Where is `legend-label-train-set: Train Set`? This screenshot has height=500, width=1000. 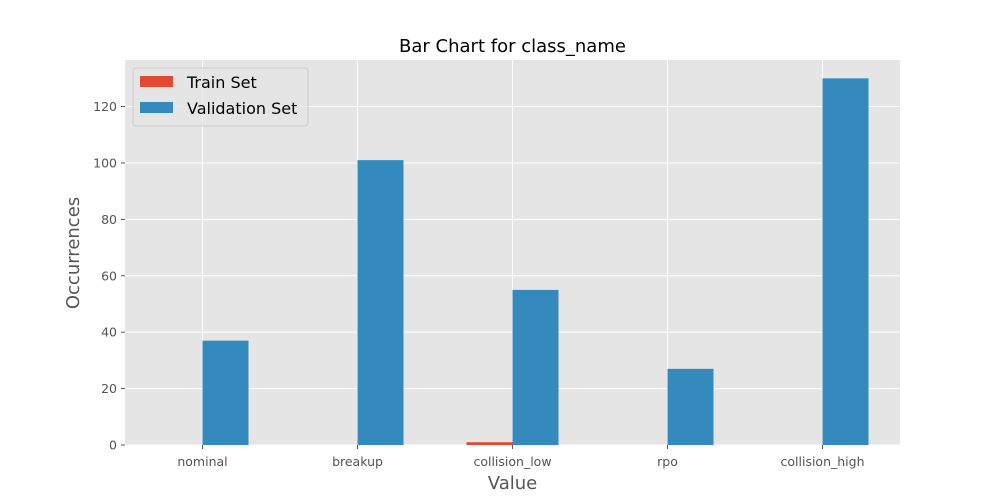 legend-label-train-set: Train Set is located at coordinates (221, 82).